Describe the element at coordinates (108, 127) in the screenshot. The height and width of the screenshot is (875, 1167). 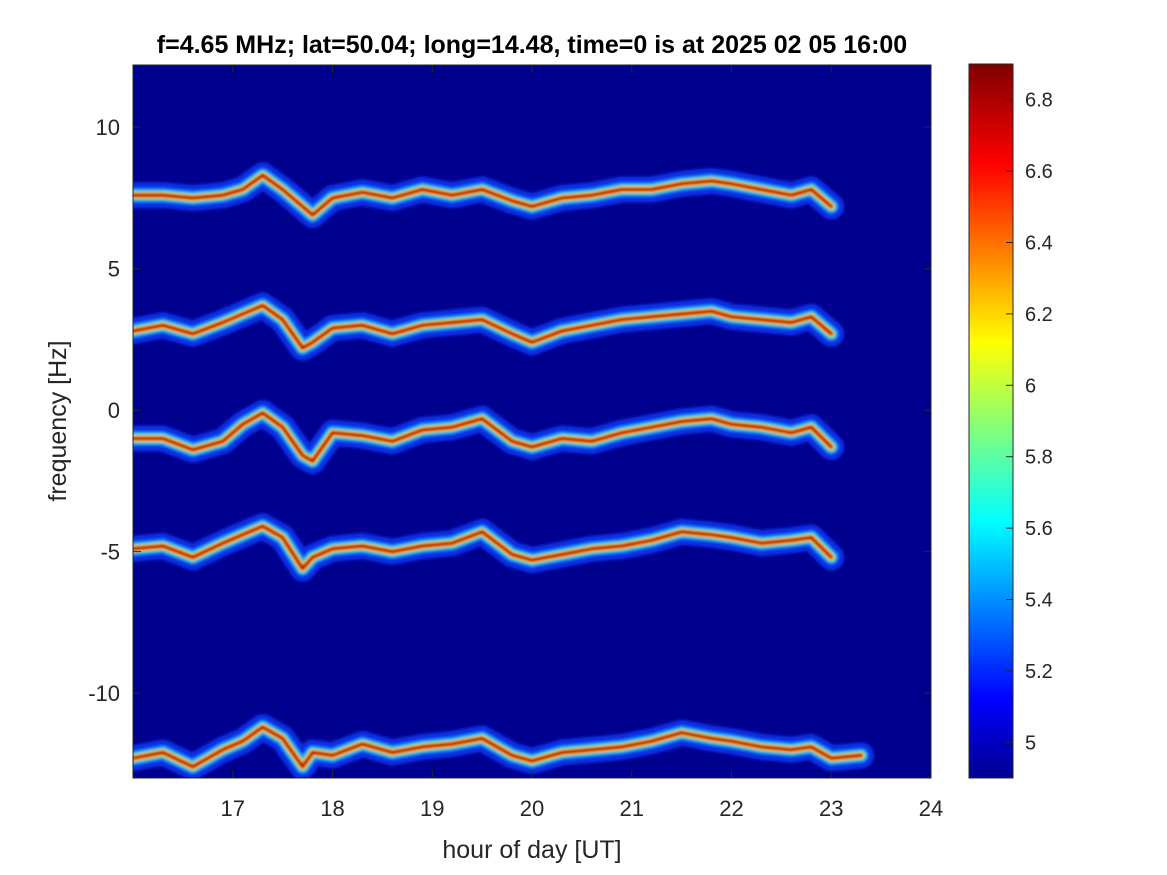
I see `y-tick-label: 10` at that location.